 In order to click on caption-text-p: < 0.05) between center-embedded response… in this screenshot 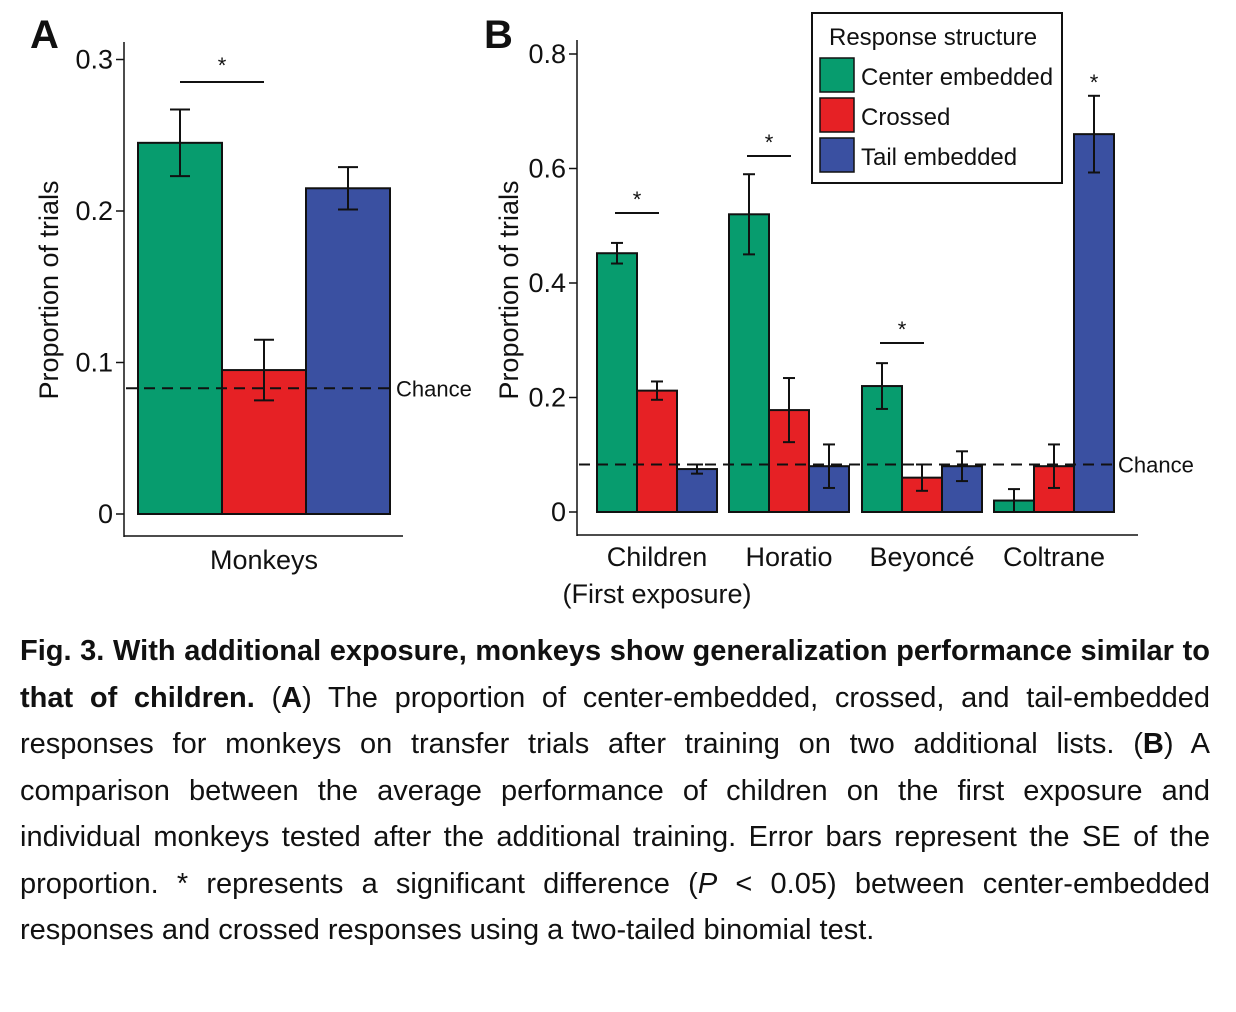, I will do `click(615, 907)`.